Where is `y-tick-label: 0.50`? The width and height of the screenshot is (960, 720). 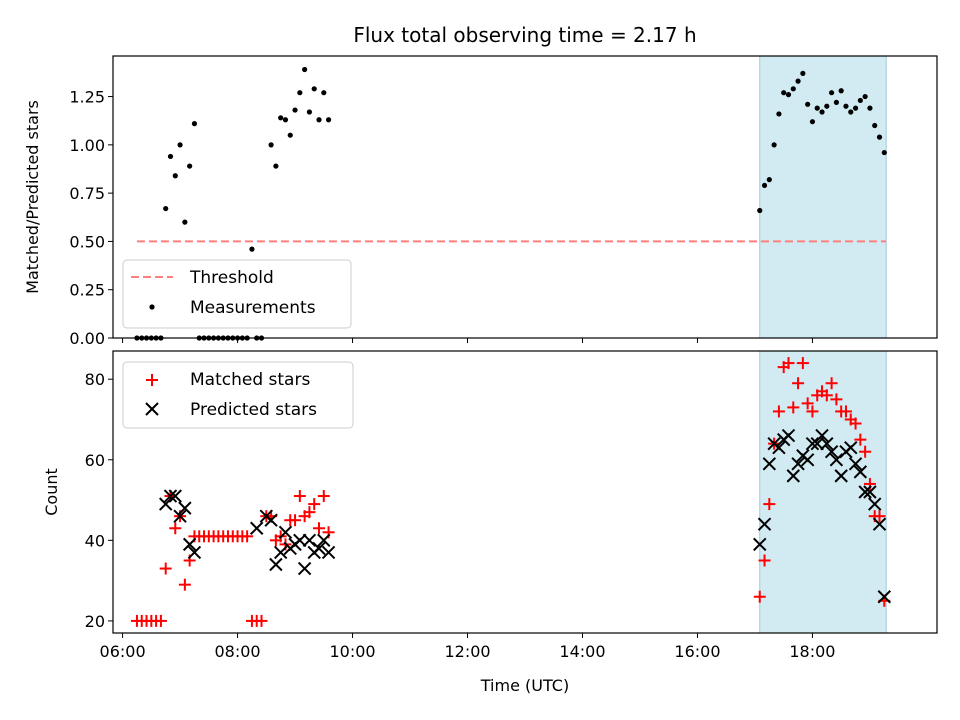
y-tick-label: 0.50 is located at coordinates (87, 241).